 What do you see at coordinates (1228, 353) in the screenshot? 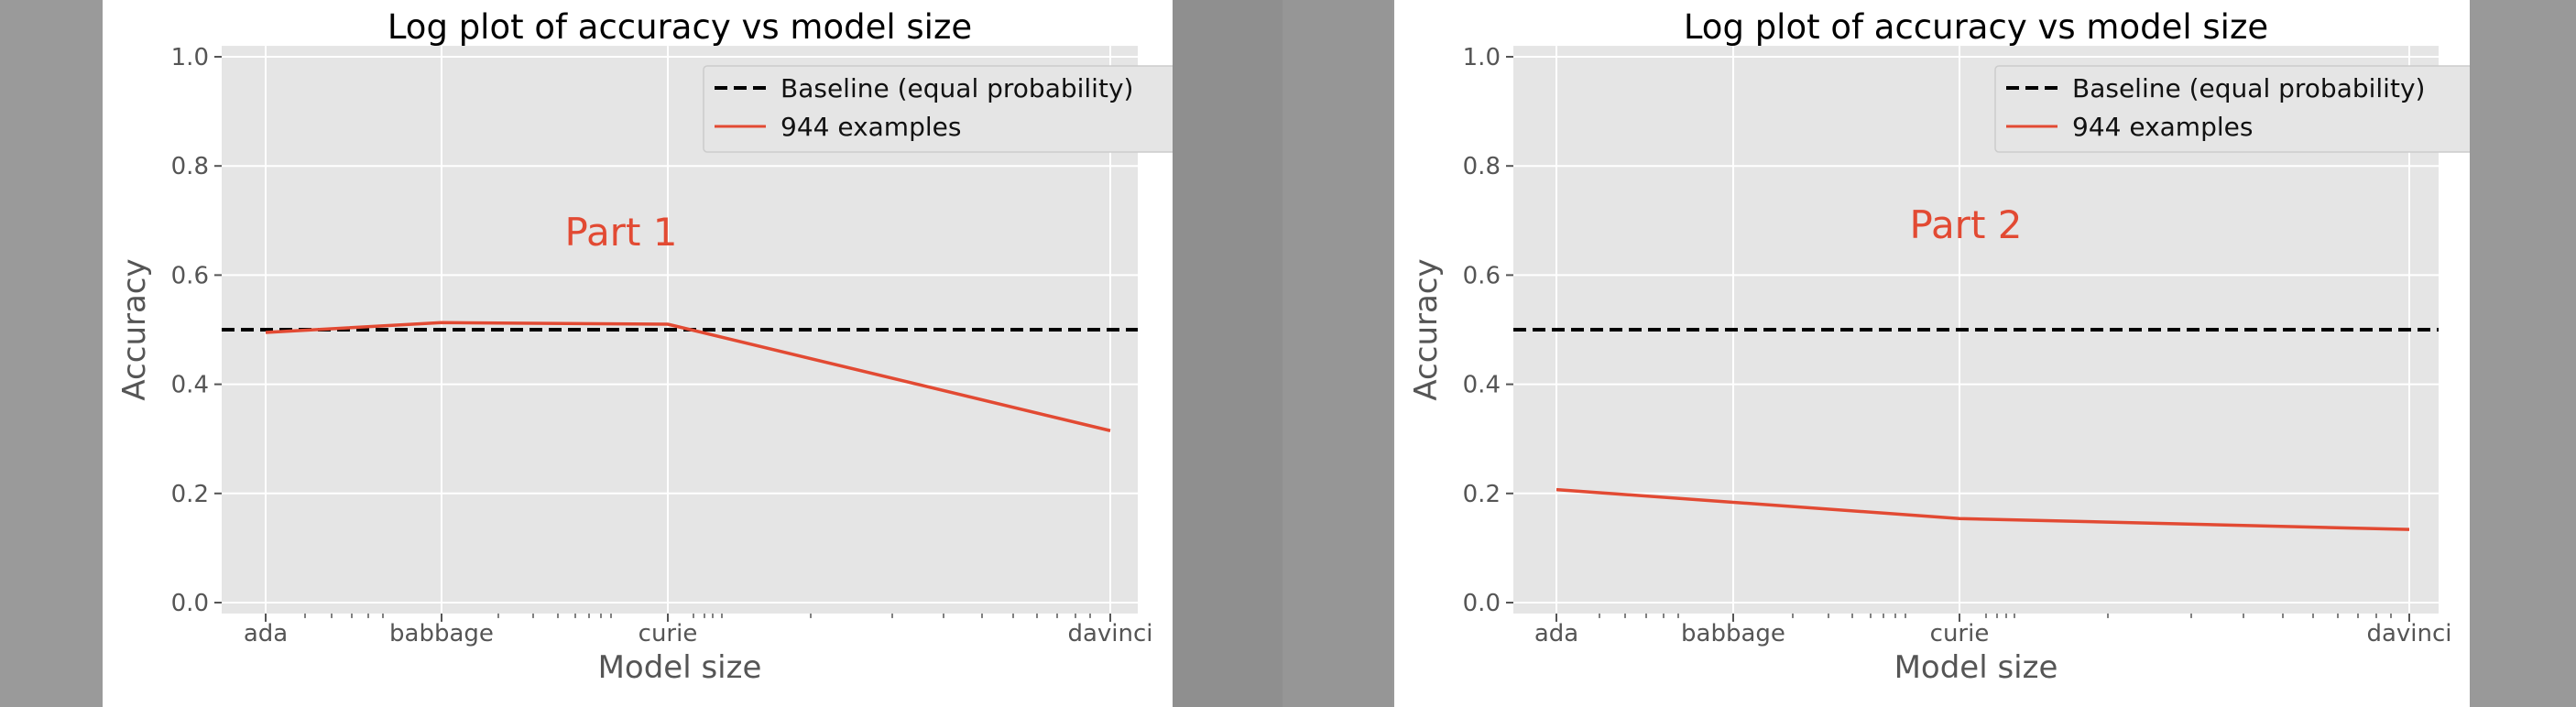
I see `background-window-middle` at bounding box center [1228, 353].